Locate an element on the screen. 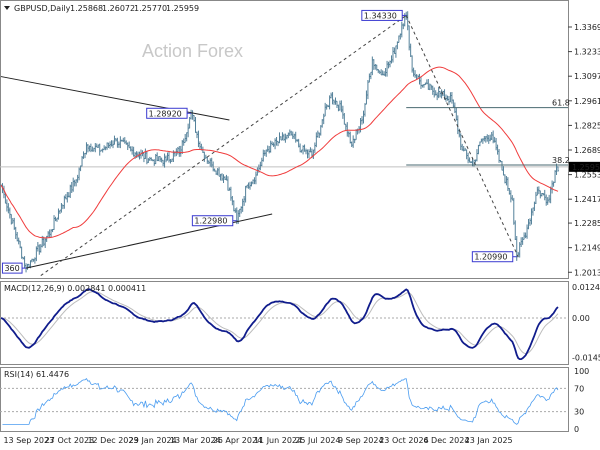 The height and width of the screenshot is (450, 600). price-annotation: 360 is located at coordinates (14, 268).